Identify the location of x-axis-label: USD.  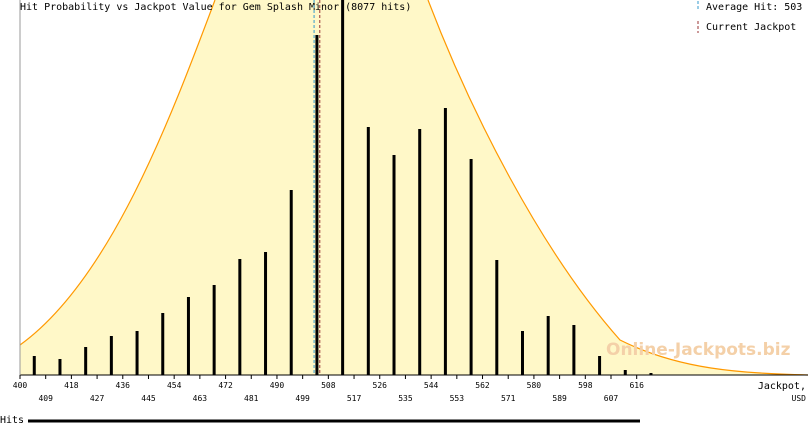
(799, 398).